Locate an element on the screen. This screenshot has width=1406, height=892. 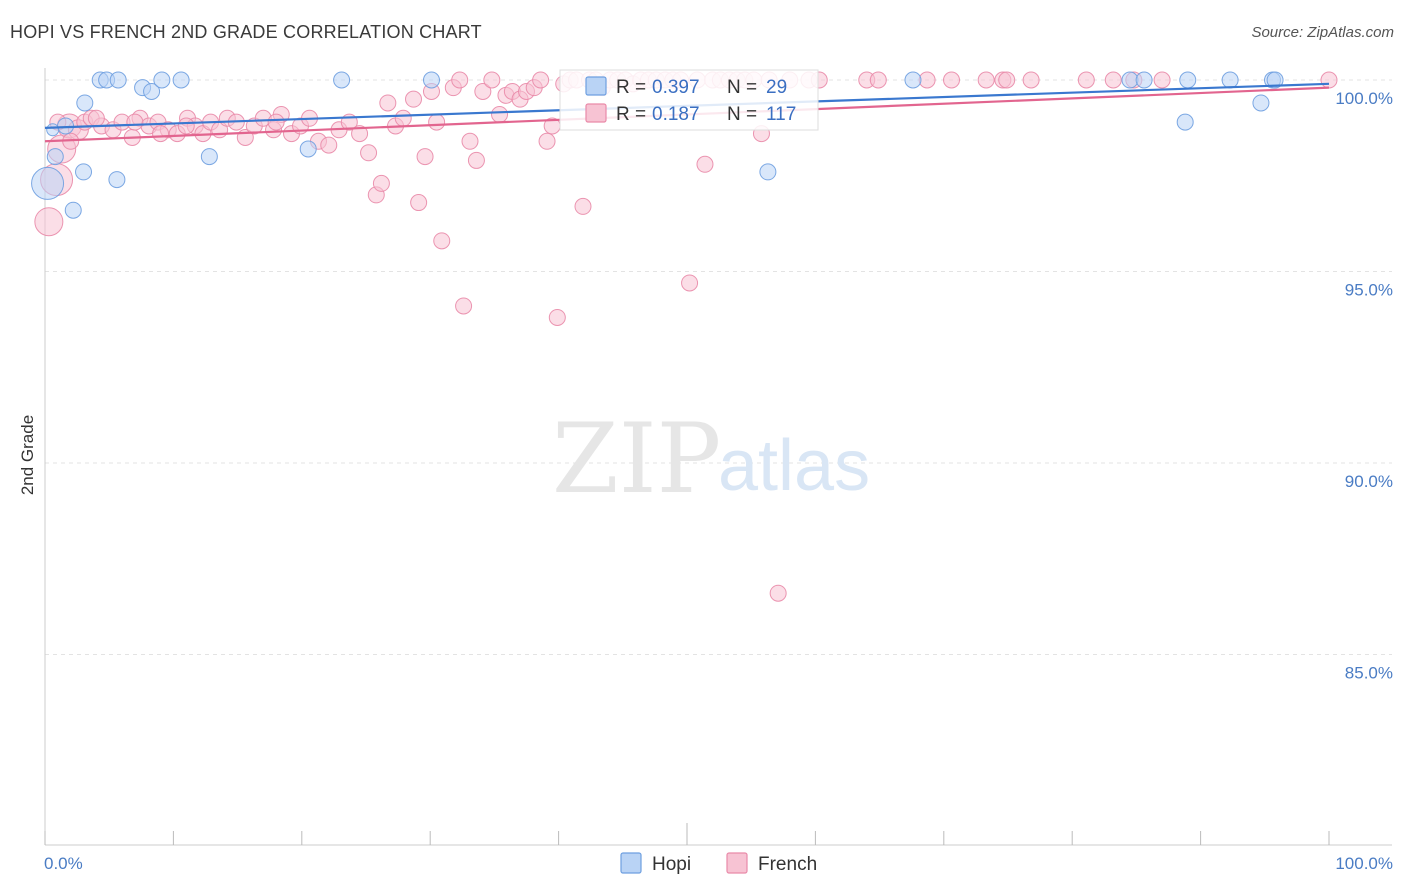
legend-swatch-french is located at coordinates (596, 113).